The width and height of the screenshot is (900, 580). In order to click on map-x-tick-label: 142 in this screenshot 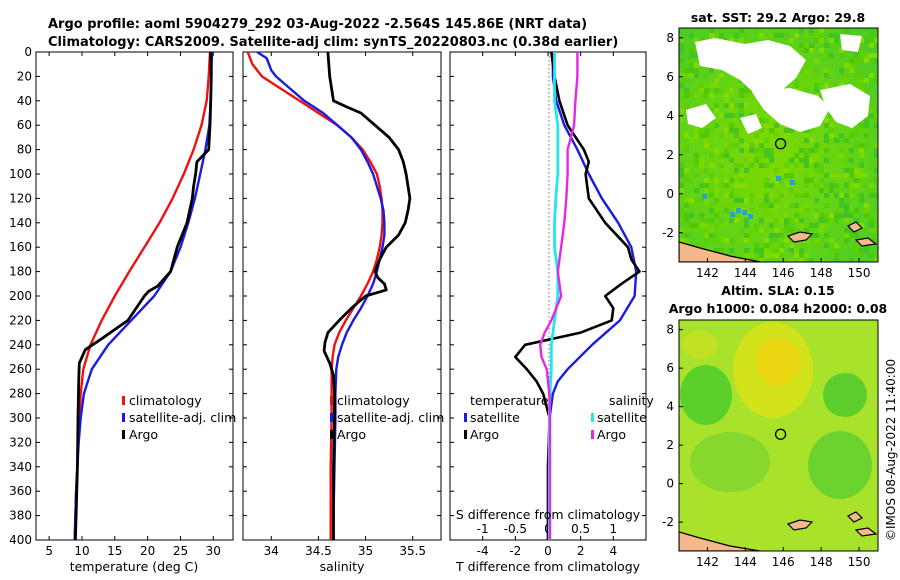, I will do `click(707, 562)`.